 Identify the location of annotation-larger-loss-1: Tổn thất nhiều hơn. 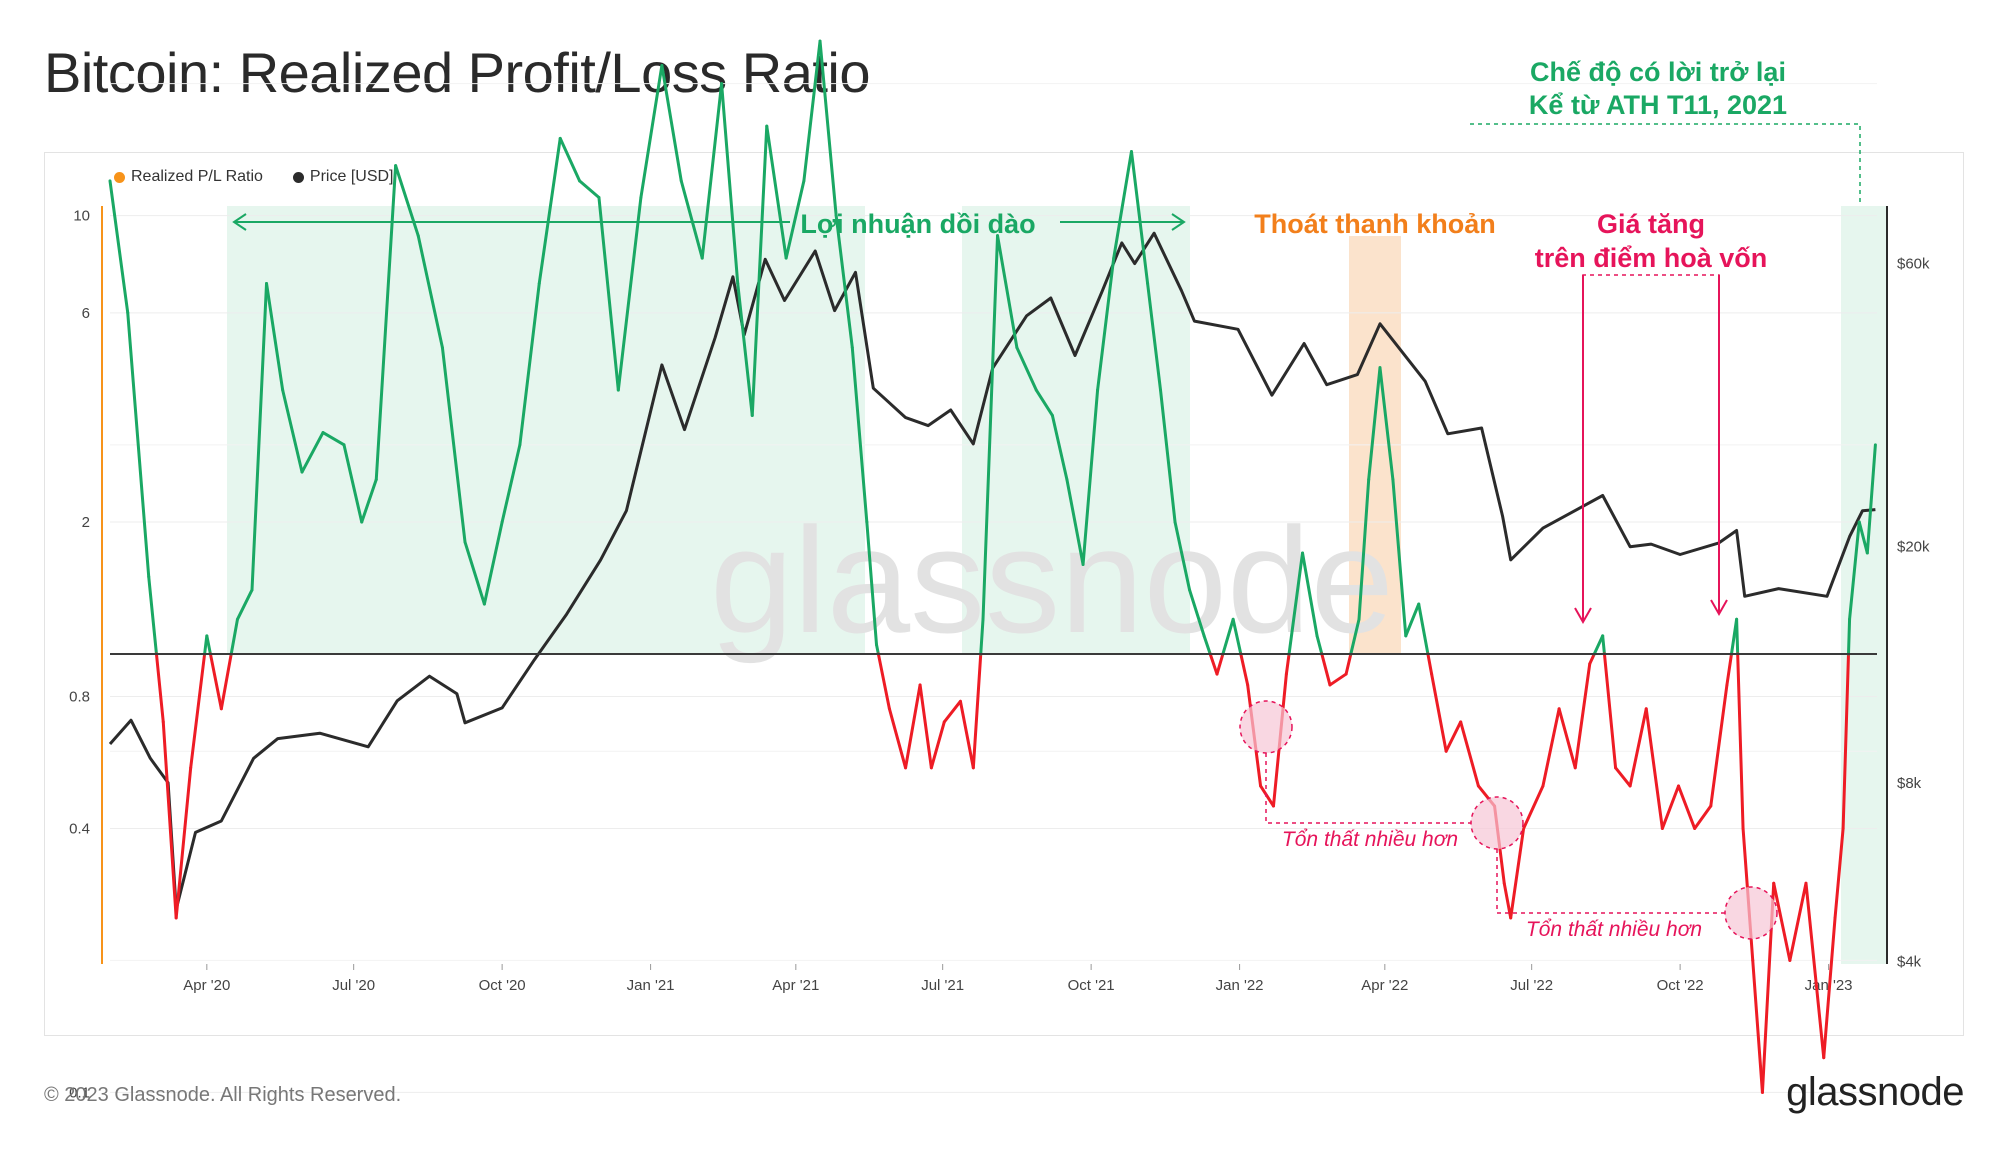
(1370, 839).